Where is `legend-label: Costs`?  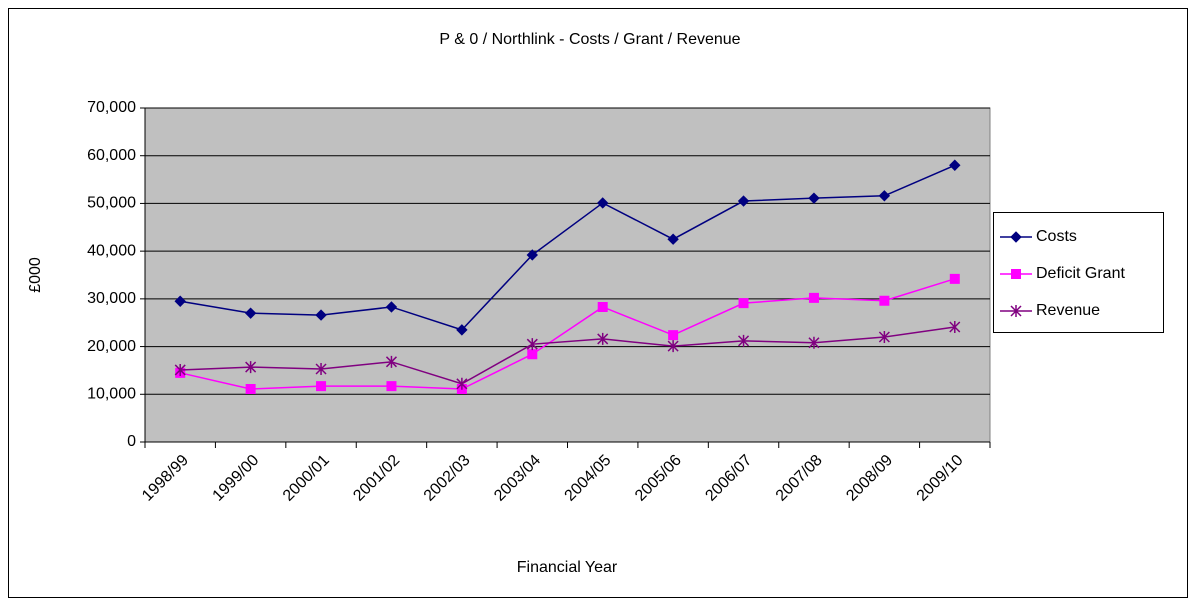
legend-label: Costs is located at coordinates (1056, 236).